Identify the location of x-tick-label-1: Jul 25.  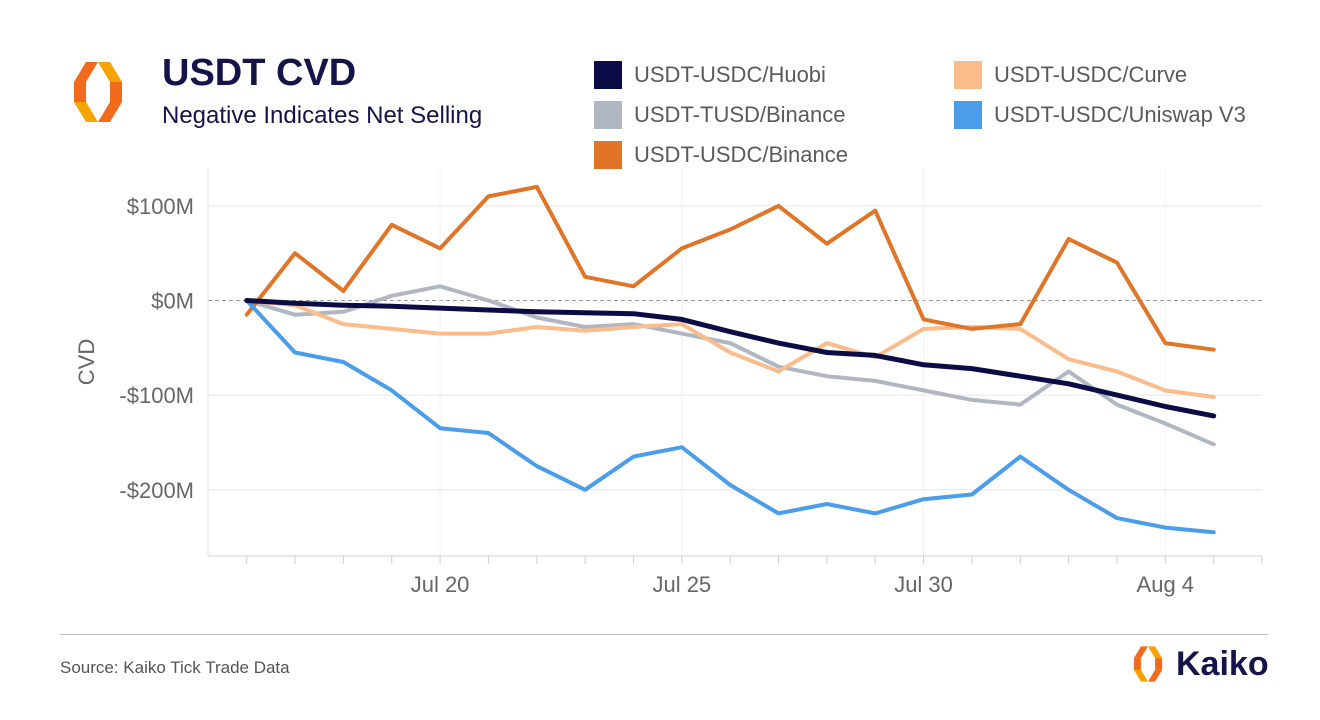
(681, 584).